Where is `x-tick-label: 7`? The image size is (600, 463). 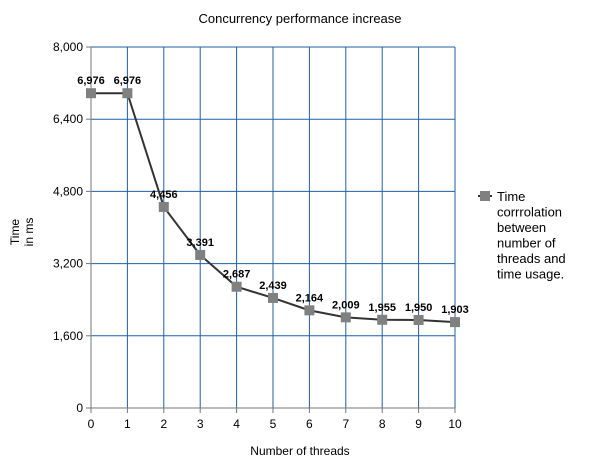
x-tick-label: 7 is located at coordinates (345, 424).